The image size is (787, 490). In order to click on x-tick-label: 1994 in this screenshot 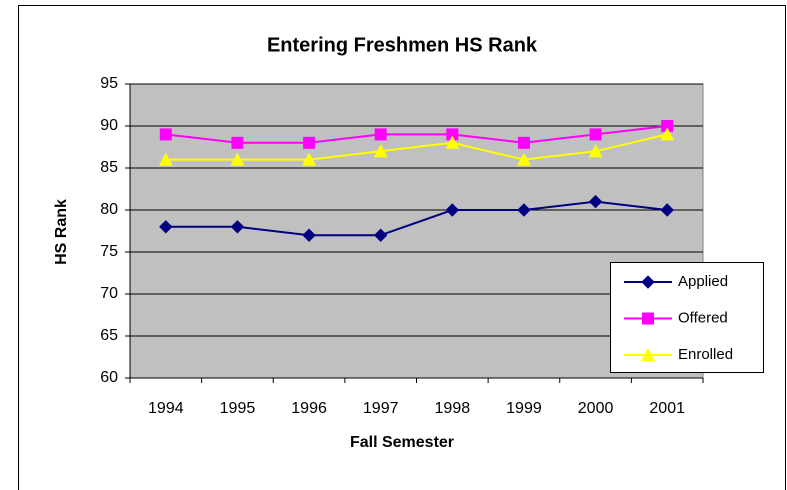, I will do `click(166, 408)`.